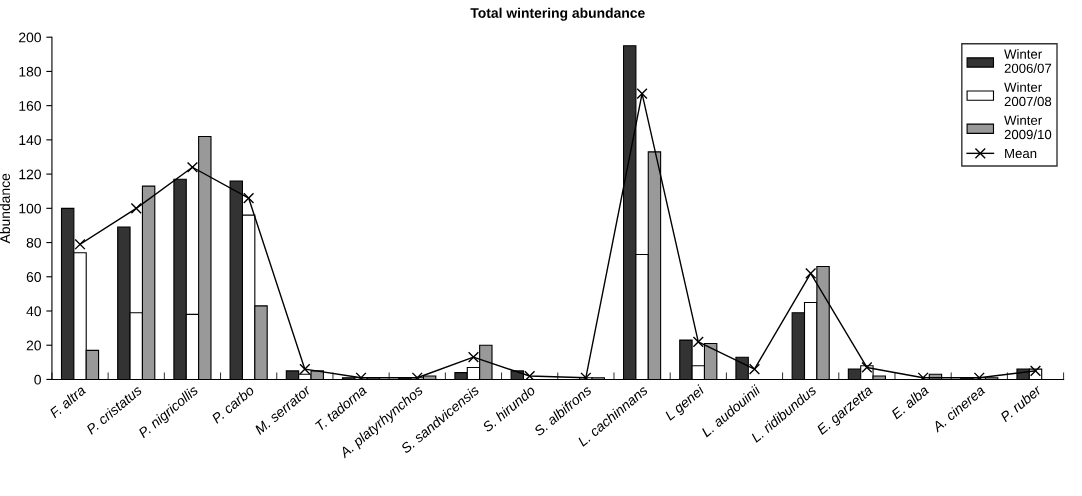 This screenshot has width=1082, height=496. Describe the element at coordinates (33, 277) in the screenshot. I see `y-tick-label: 60` at that location.